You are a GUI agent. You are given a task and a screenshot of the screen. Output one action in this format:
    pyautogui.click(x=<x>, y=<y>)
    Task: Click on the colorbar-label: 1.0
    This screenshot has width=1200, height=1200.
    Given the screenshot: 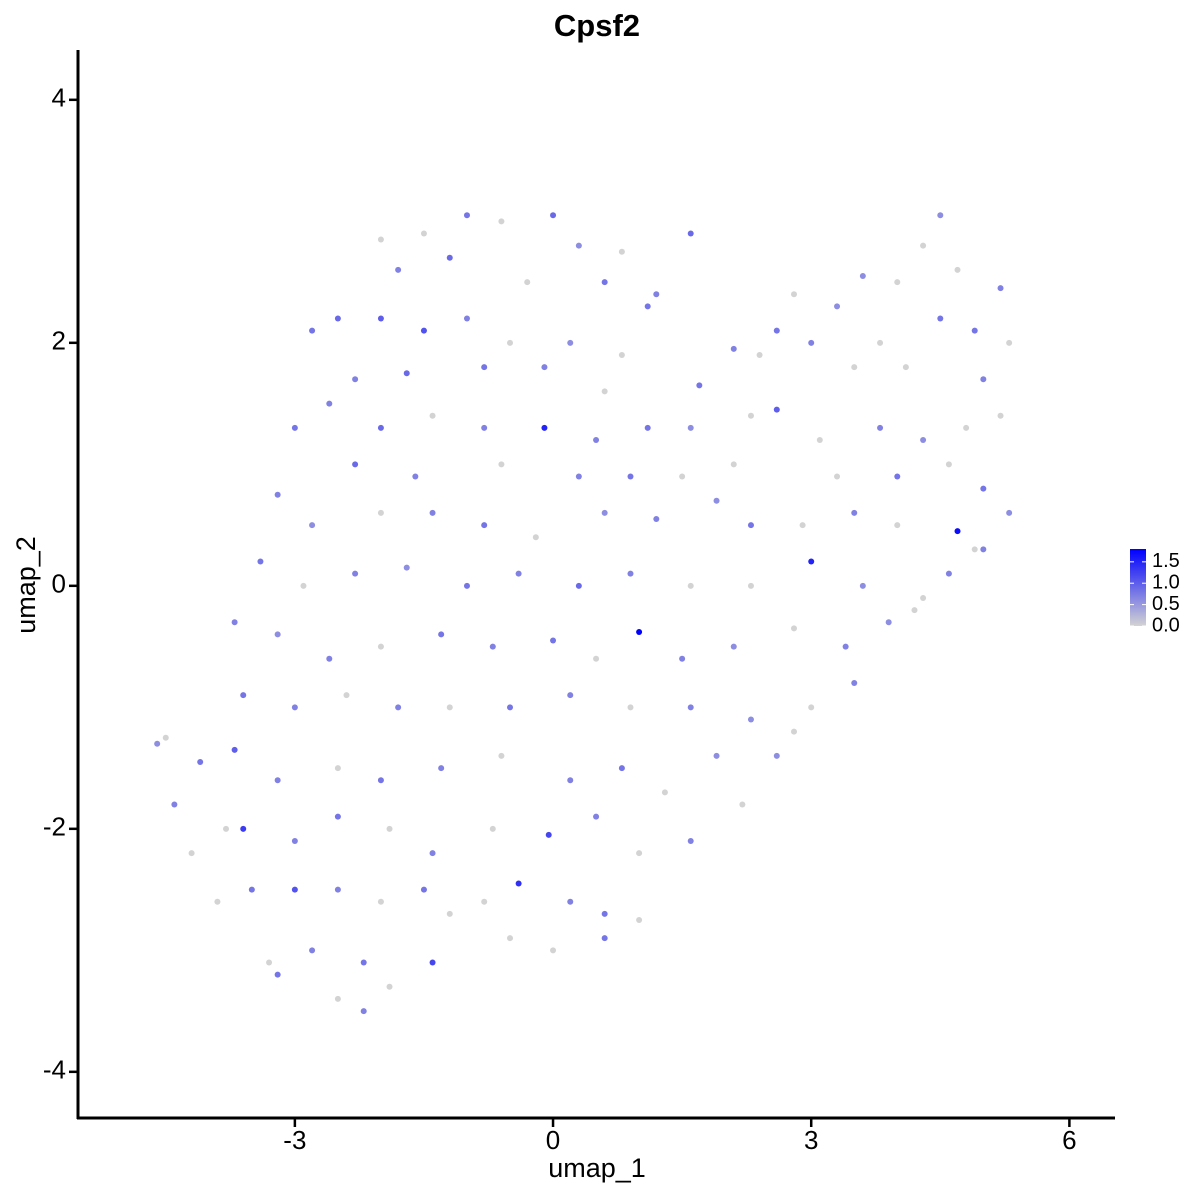 What is the action you would take?
    pyautogui.click(x=1166, y=583)
    